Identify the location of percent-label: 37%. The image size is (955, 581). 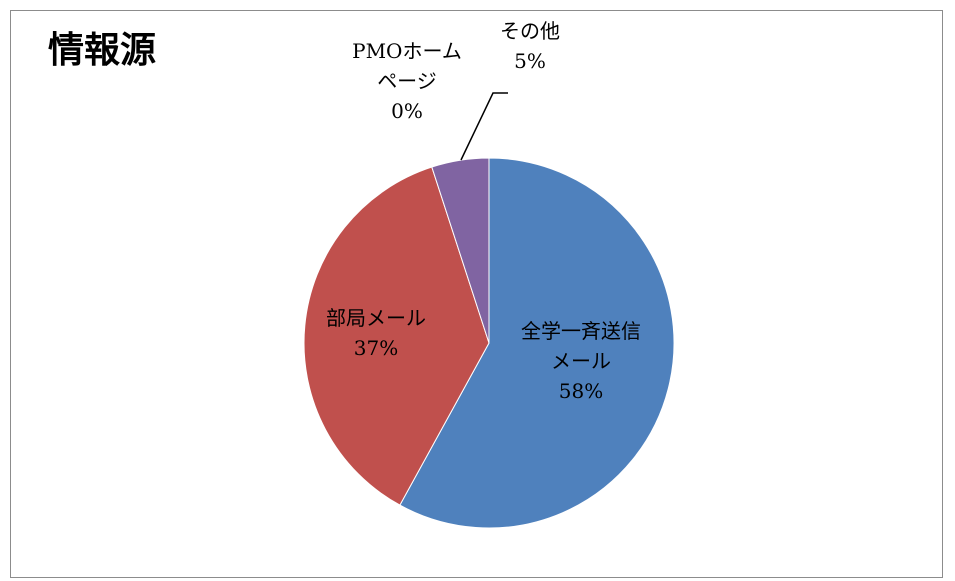
(376, 348).